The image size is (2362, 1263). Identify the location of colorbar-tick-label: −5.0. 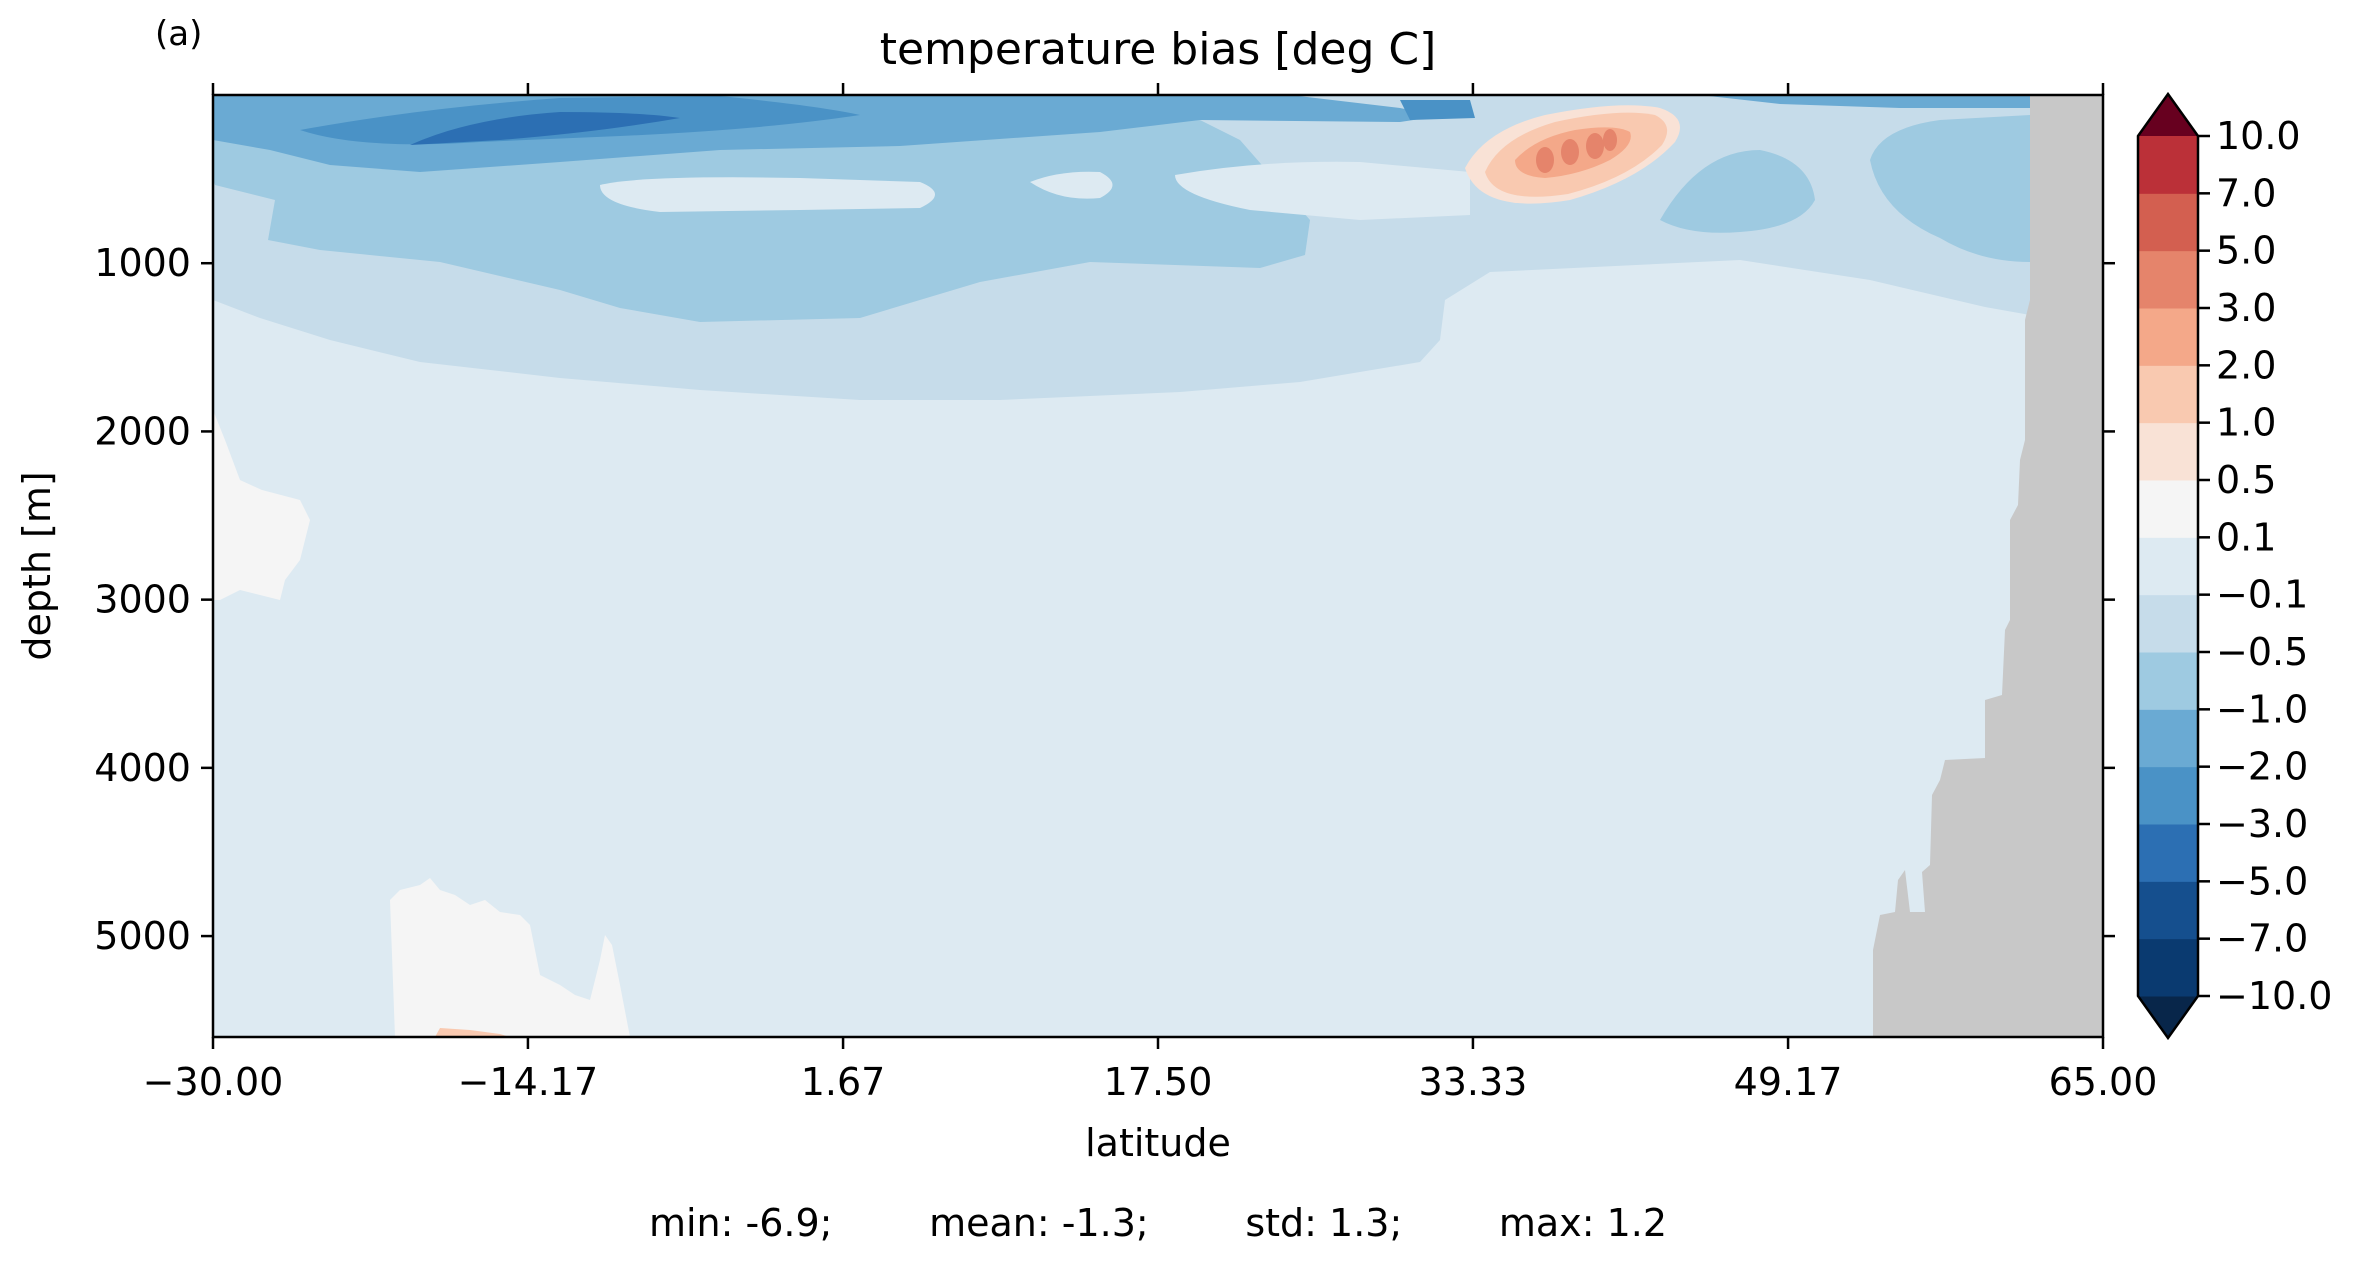
(2262, 881).